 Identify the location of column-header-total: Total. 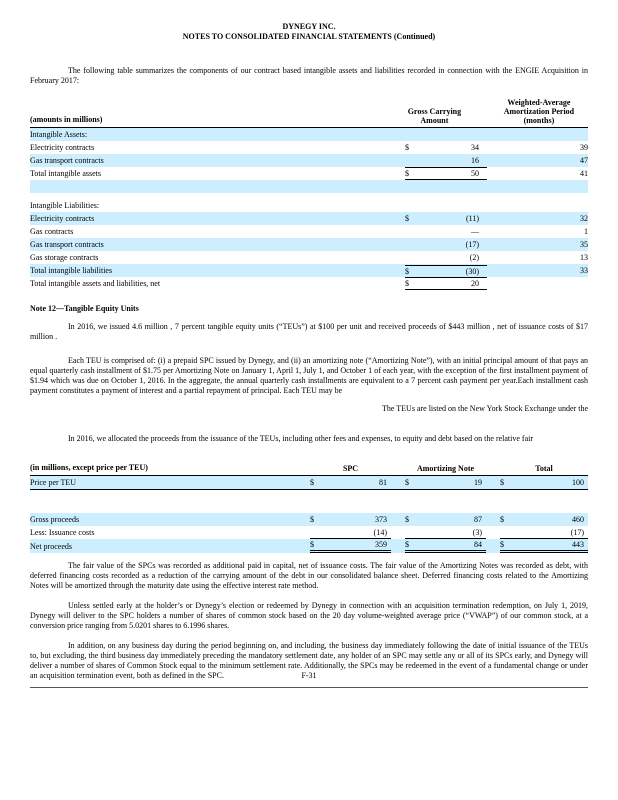
(544, 468).